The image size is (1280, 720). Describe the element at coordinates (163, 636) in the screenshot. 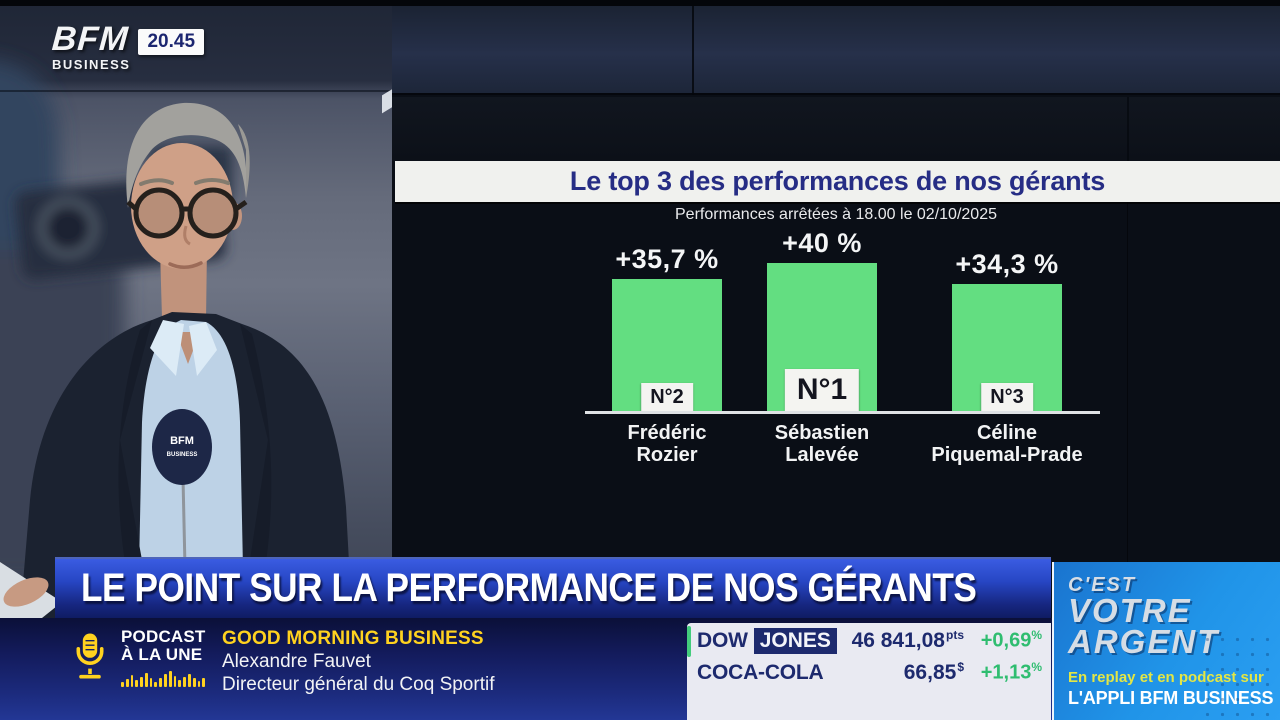

I see `podcast-kicker-line1: PODCAST` at that location.